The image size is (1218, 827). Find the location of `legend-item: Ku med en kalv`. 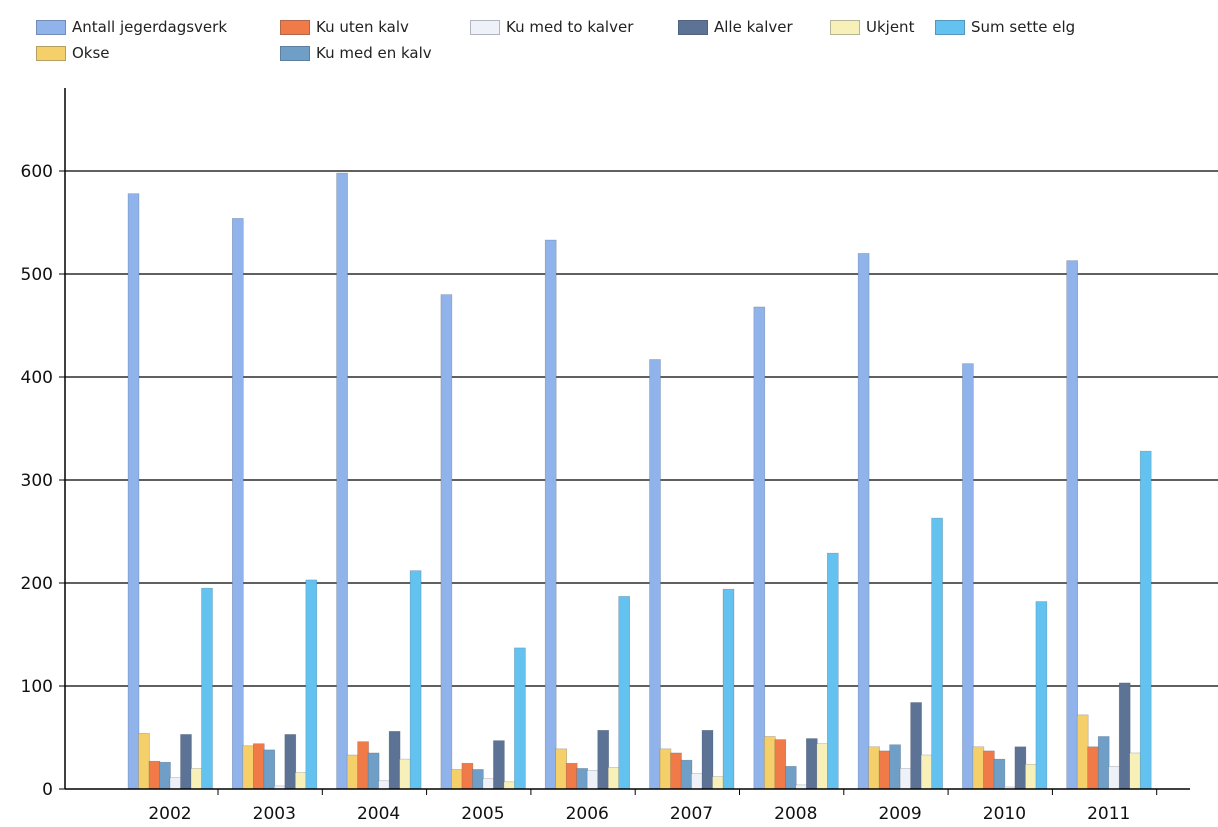

legend-item: Ku med en kalv is located at coordinates (356, 53).